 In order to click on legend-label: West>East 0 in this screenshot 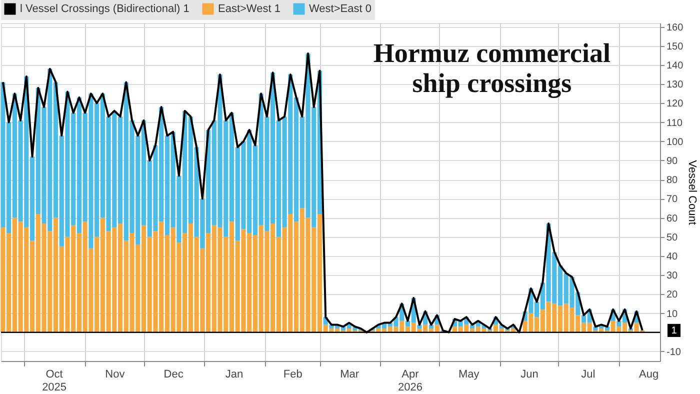, I will do `click(340, 9)`.